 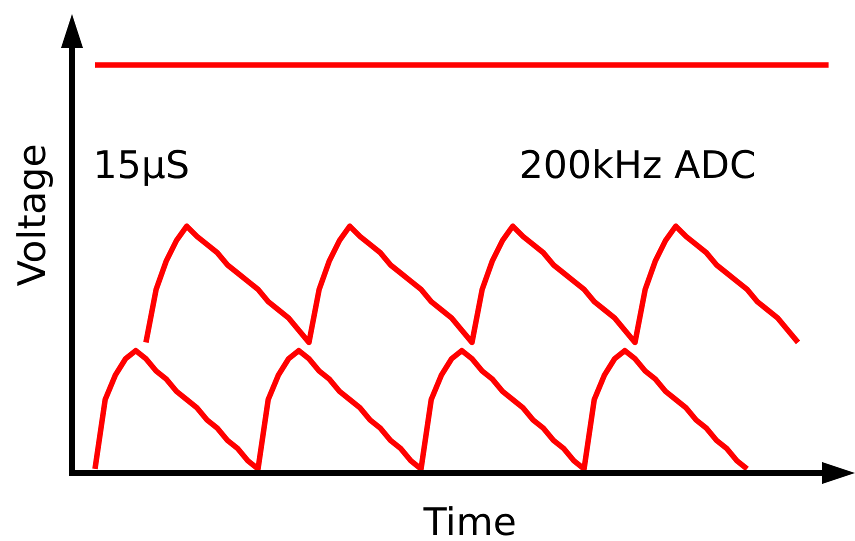 I want to click on annotation: 200kHz ADC, so click(x=637, y=165).